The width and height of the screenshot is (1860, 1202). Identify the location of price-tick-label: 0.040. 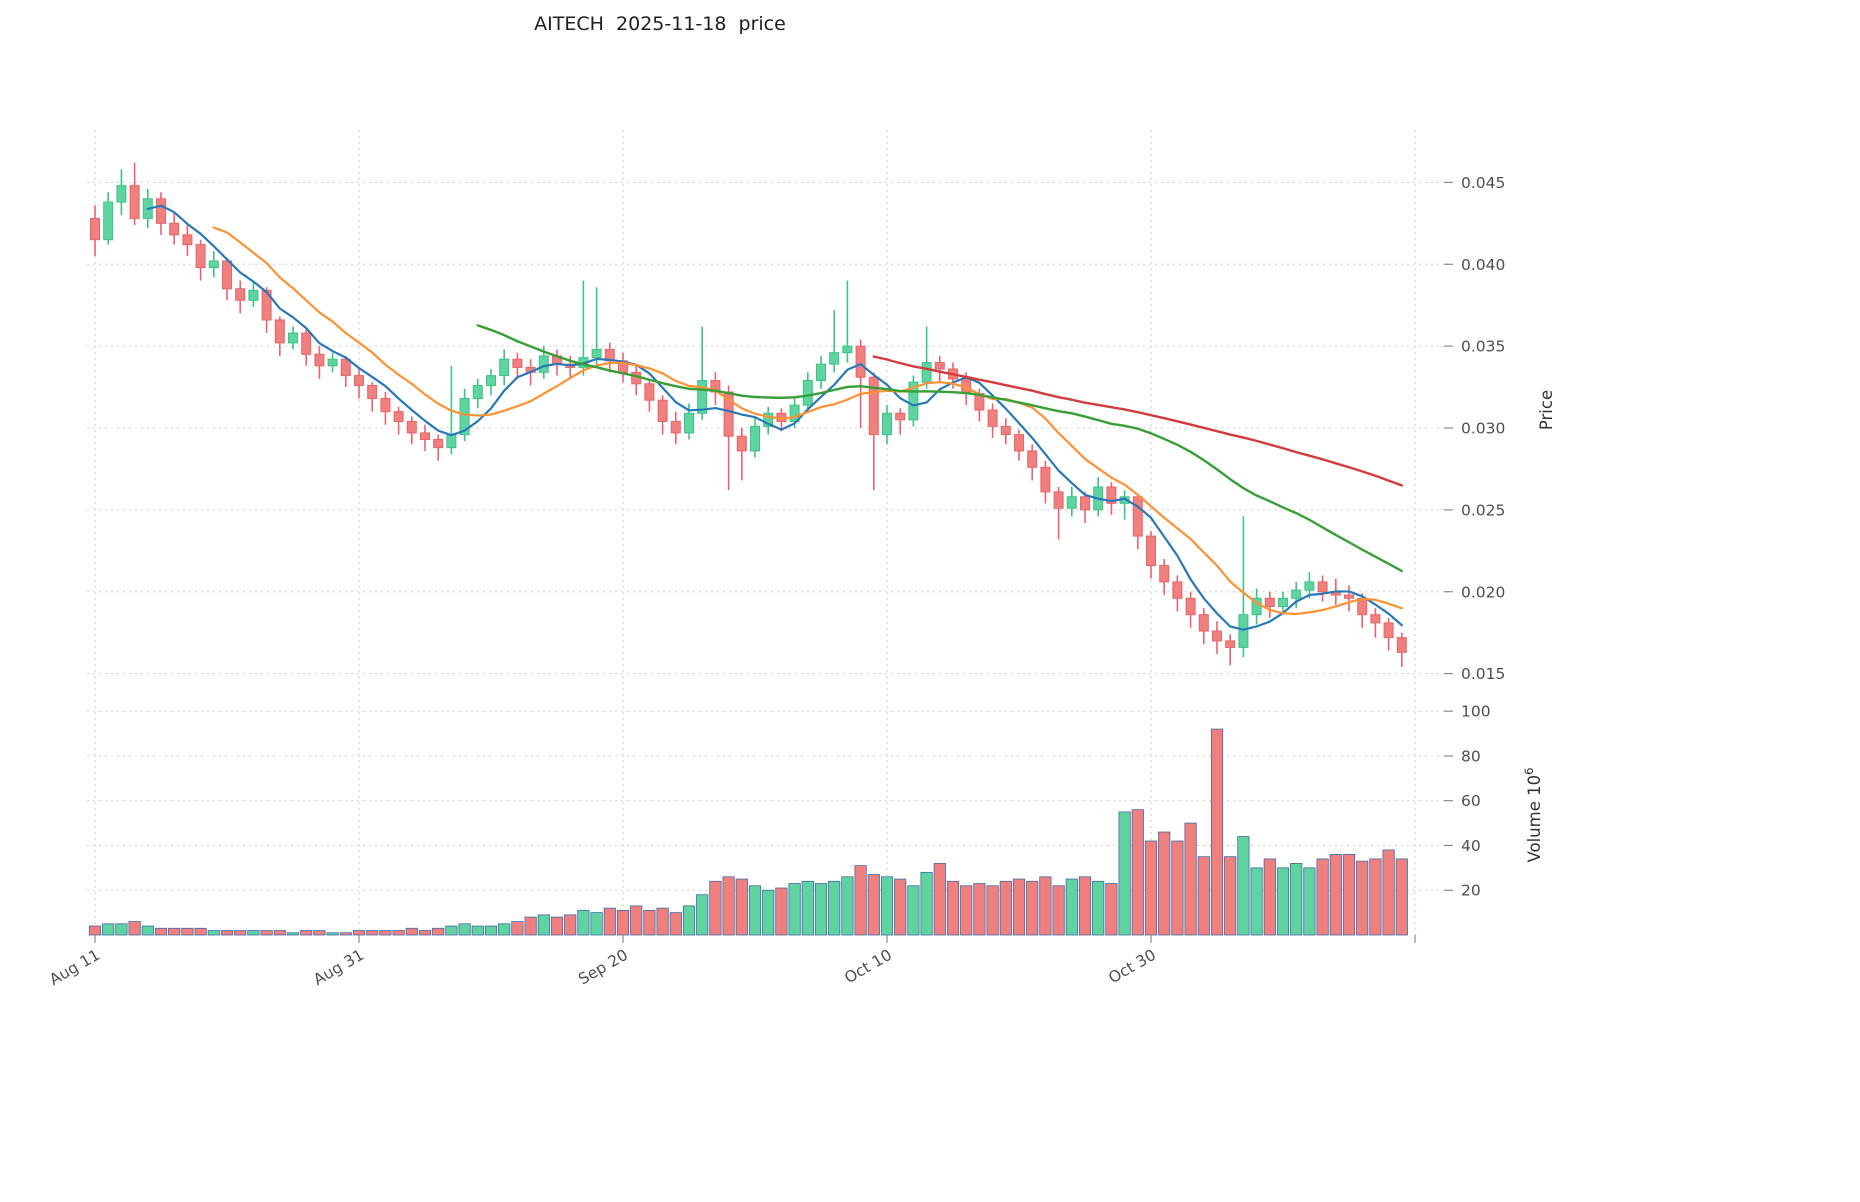
(1483, 265).